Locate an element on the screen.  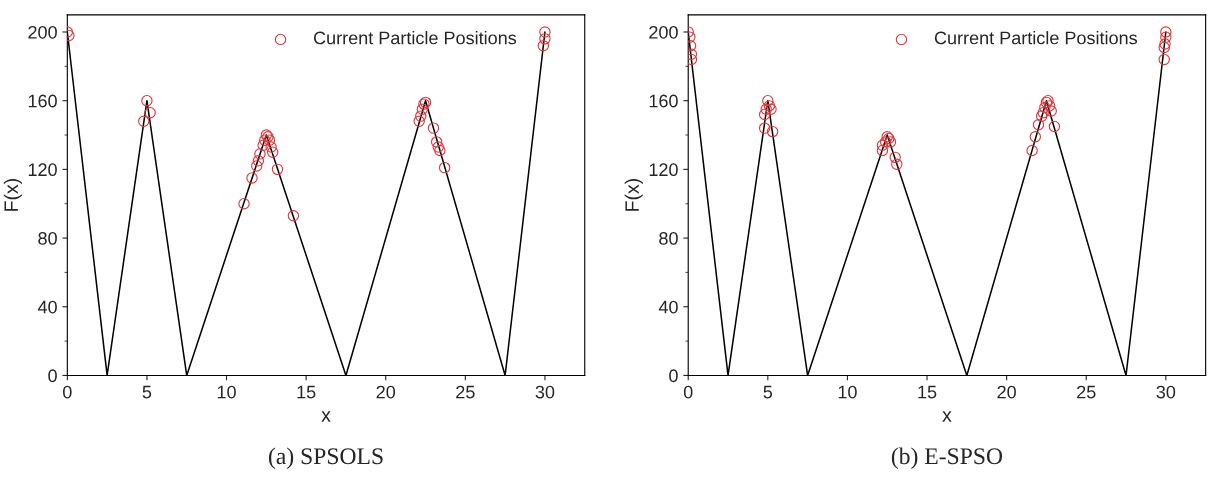
text: (a) SPSOLS is located at coordinates (326, 458).